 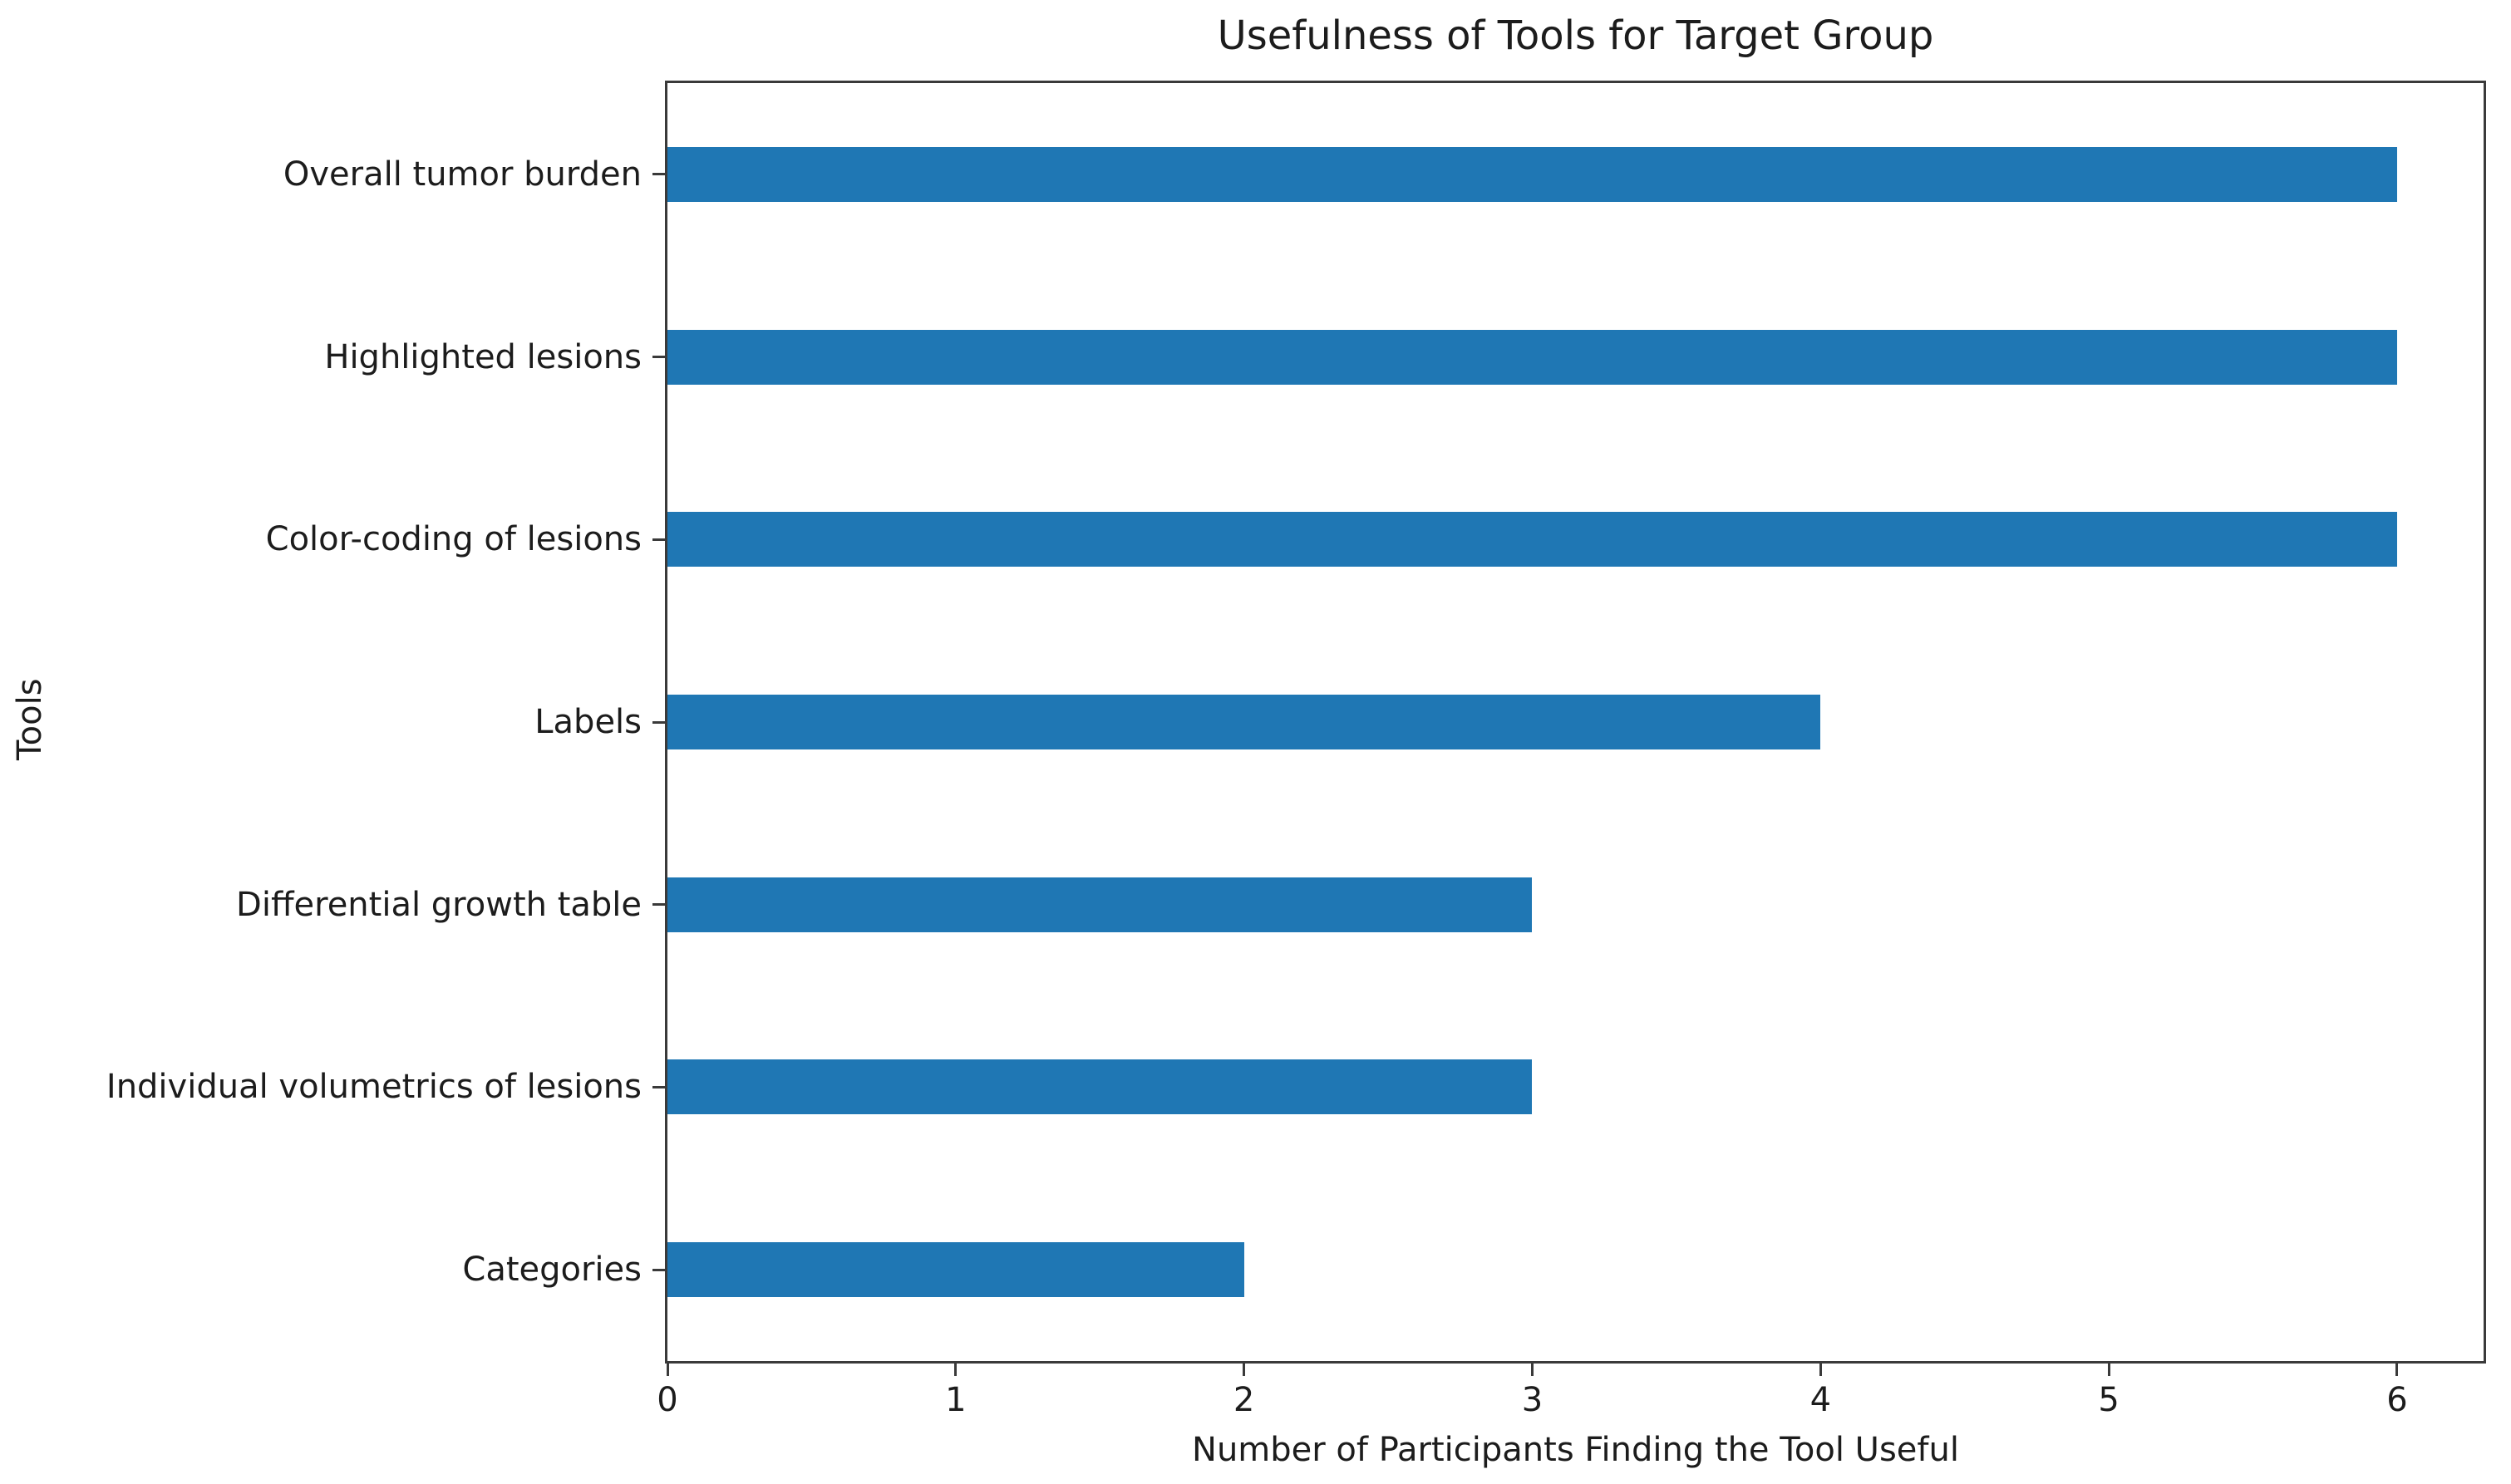 What do you see at coordinates (1532, 1400) in the screenshot?
I see `x-tick-label: 3` at bounding box center [1532, 1400].